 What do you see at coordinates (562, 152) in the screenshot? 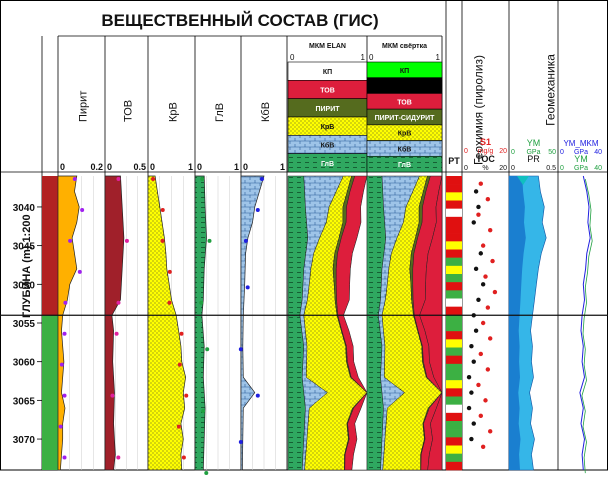
I see `ym-mkm-min: 0` at bounding box center [562, 152].